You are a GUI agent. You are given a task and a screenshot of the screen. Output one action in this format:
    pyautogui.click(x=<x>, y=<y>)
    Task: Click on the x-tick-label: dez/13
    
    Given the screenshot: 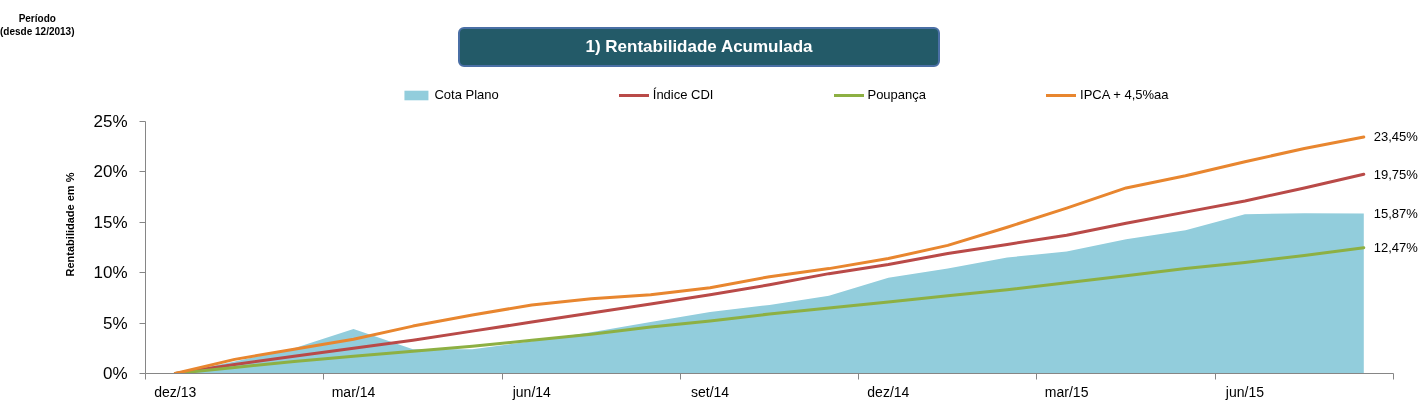 What is the action you would take?
    pyautogui.click(x=175, y=391)
    